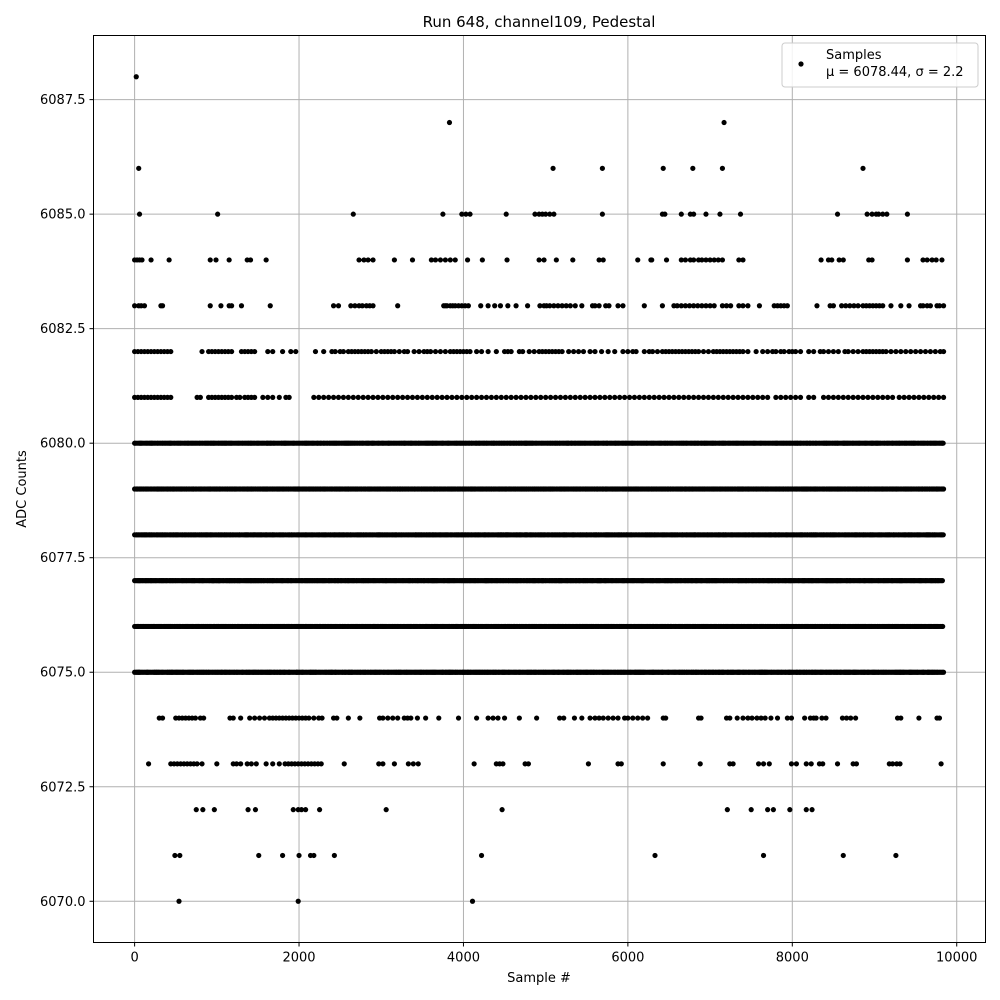 The width and height of the screenshot is (1000, 1000). What do you see at coordinates (792, 958) in the screenshot?
I see `x-tick-label: 8000` at bounding box center [792, 958].